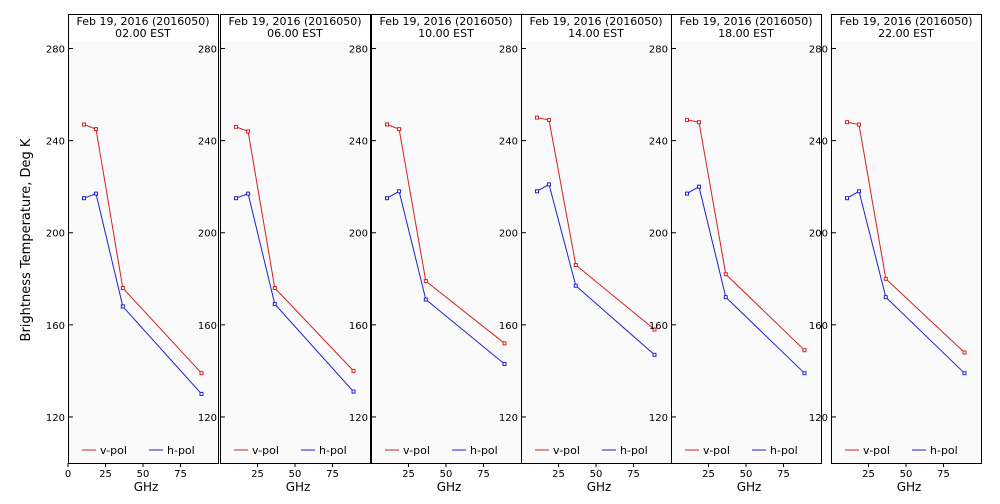  I want to click on panel-subtitle: 14.00 EST, so click(596, 33).